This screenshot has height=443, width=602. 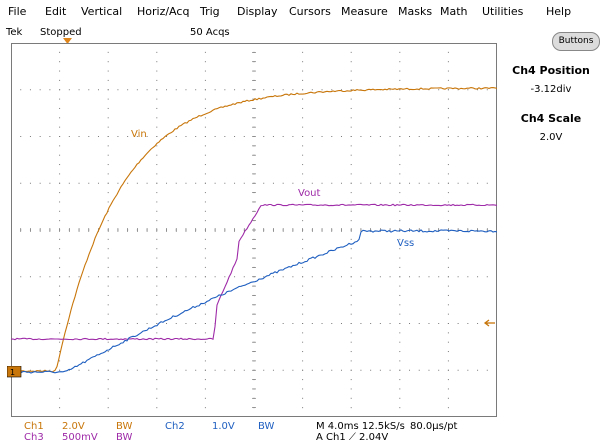 I want to click on ground-marker-icon: 1, so click(x=15, y=372).